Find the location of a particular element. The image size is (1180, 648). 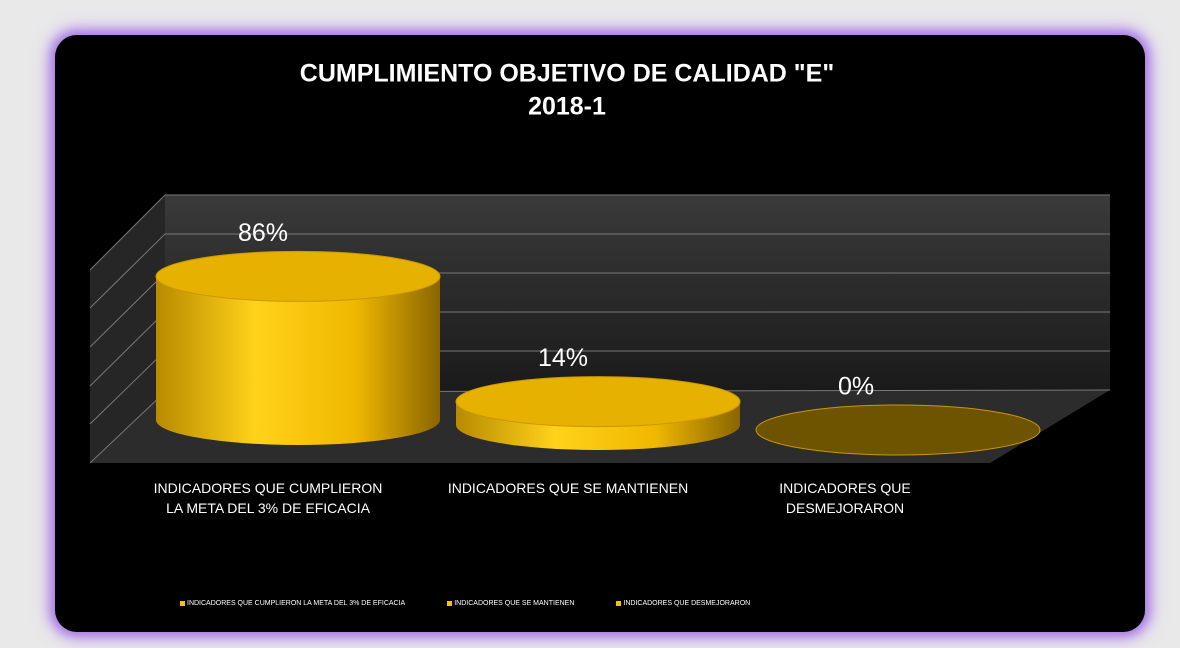

value-label: 86% is located at coordinates (263, 233).